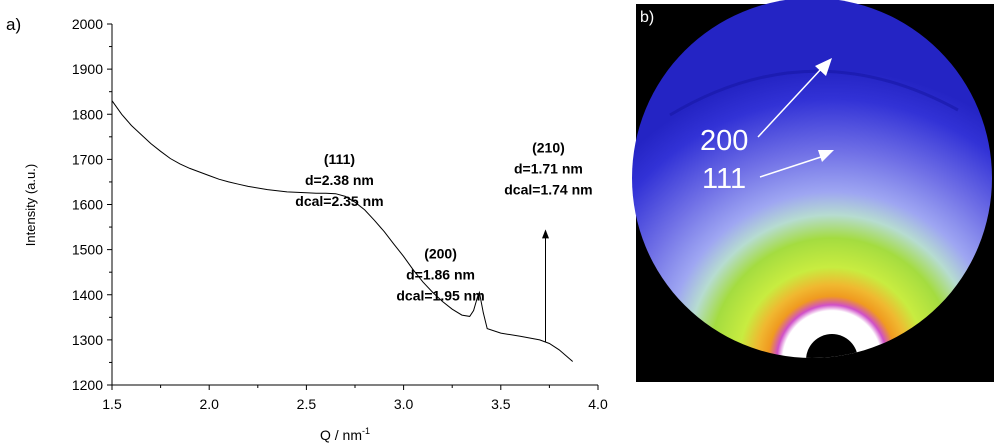 Image resolution: width=998 pixels, height=445 pixels. Describe the element at coordinates (112, 404) in the screenshot. I see `x-tick-label: 1.5` at that location.